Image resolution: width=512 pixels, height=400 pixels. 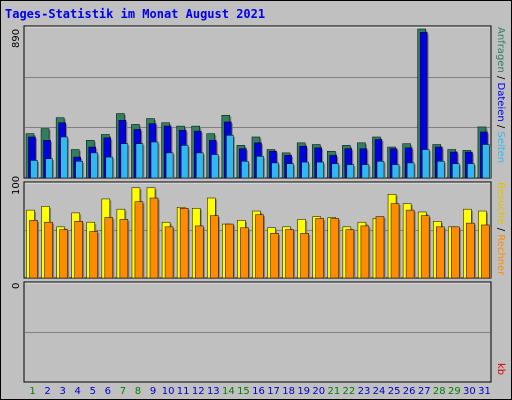 What do you see at coordinates (78, 391) in the screenshot?
I see `x-tick-label: 4` at bounding box center [78, 391].